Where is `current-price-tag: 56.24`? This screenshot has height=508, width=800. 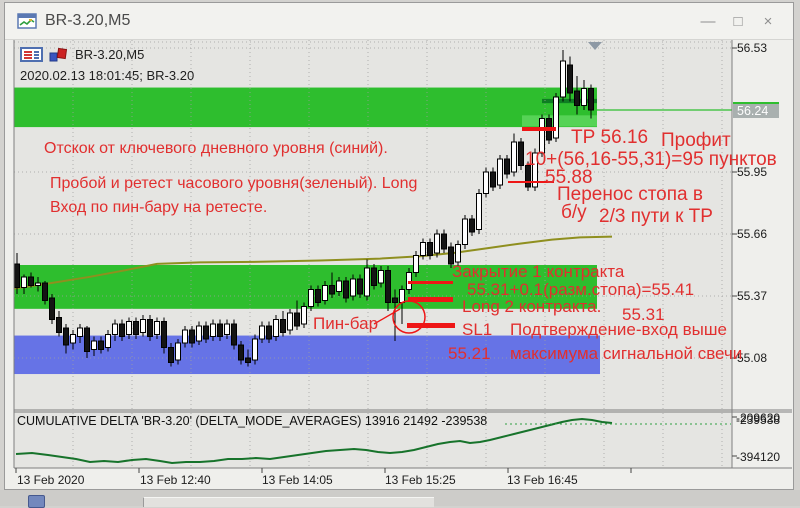
current-price-tag: 56.24 is located at coordinates (756, 110).